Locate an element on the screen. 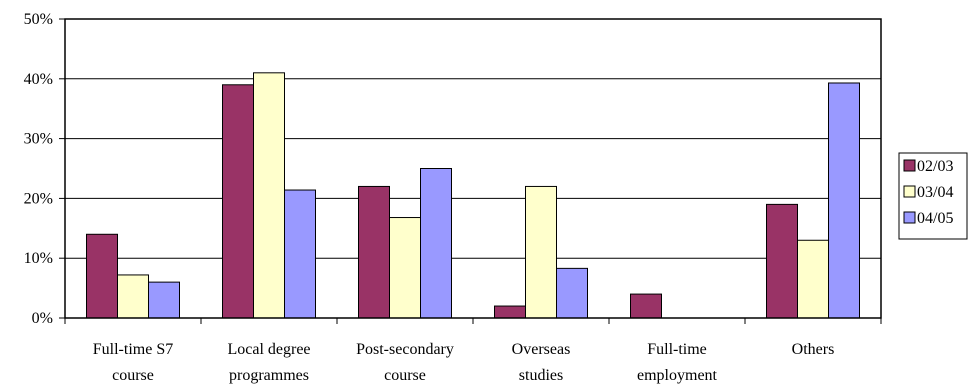 The image size is (975, 385). y-tick-label: 0% is located at coordinates (42, 318).